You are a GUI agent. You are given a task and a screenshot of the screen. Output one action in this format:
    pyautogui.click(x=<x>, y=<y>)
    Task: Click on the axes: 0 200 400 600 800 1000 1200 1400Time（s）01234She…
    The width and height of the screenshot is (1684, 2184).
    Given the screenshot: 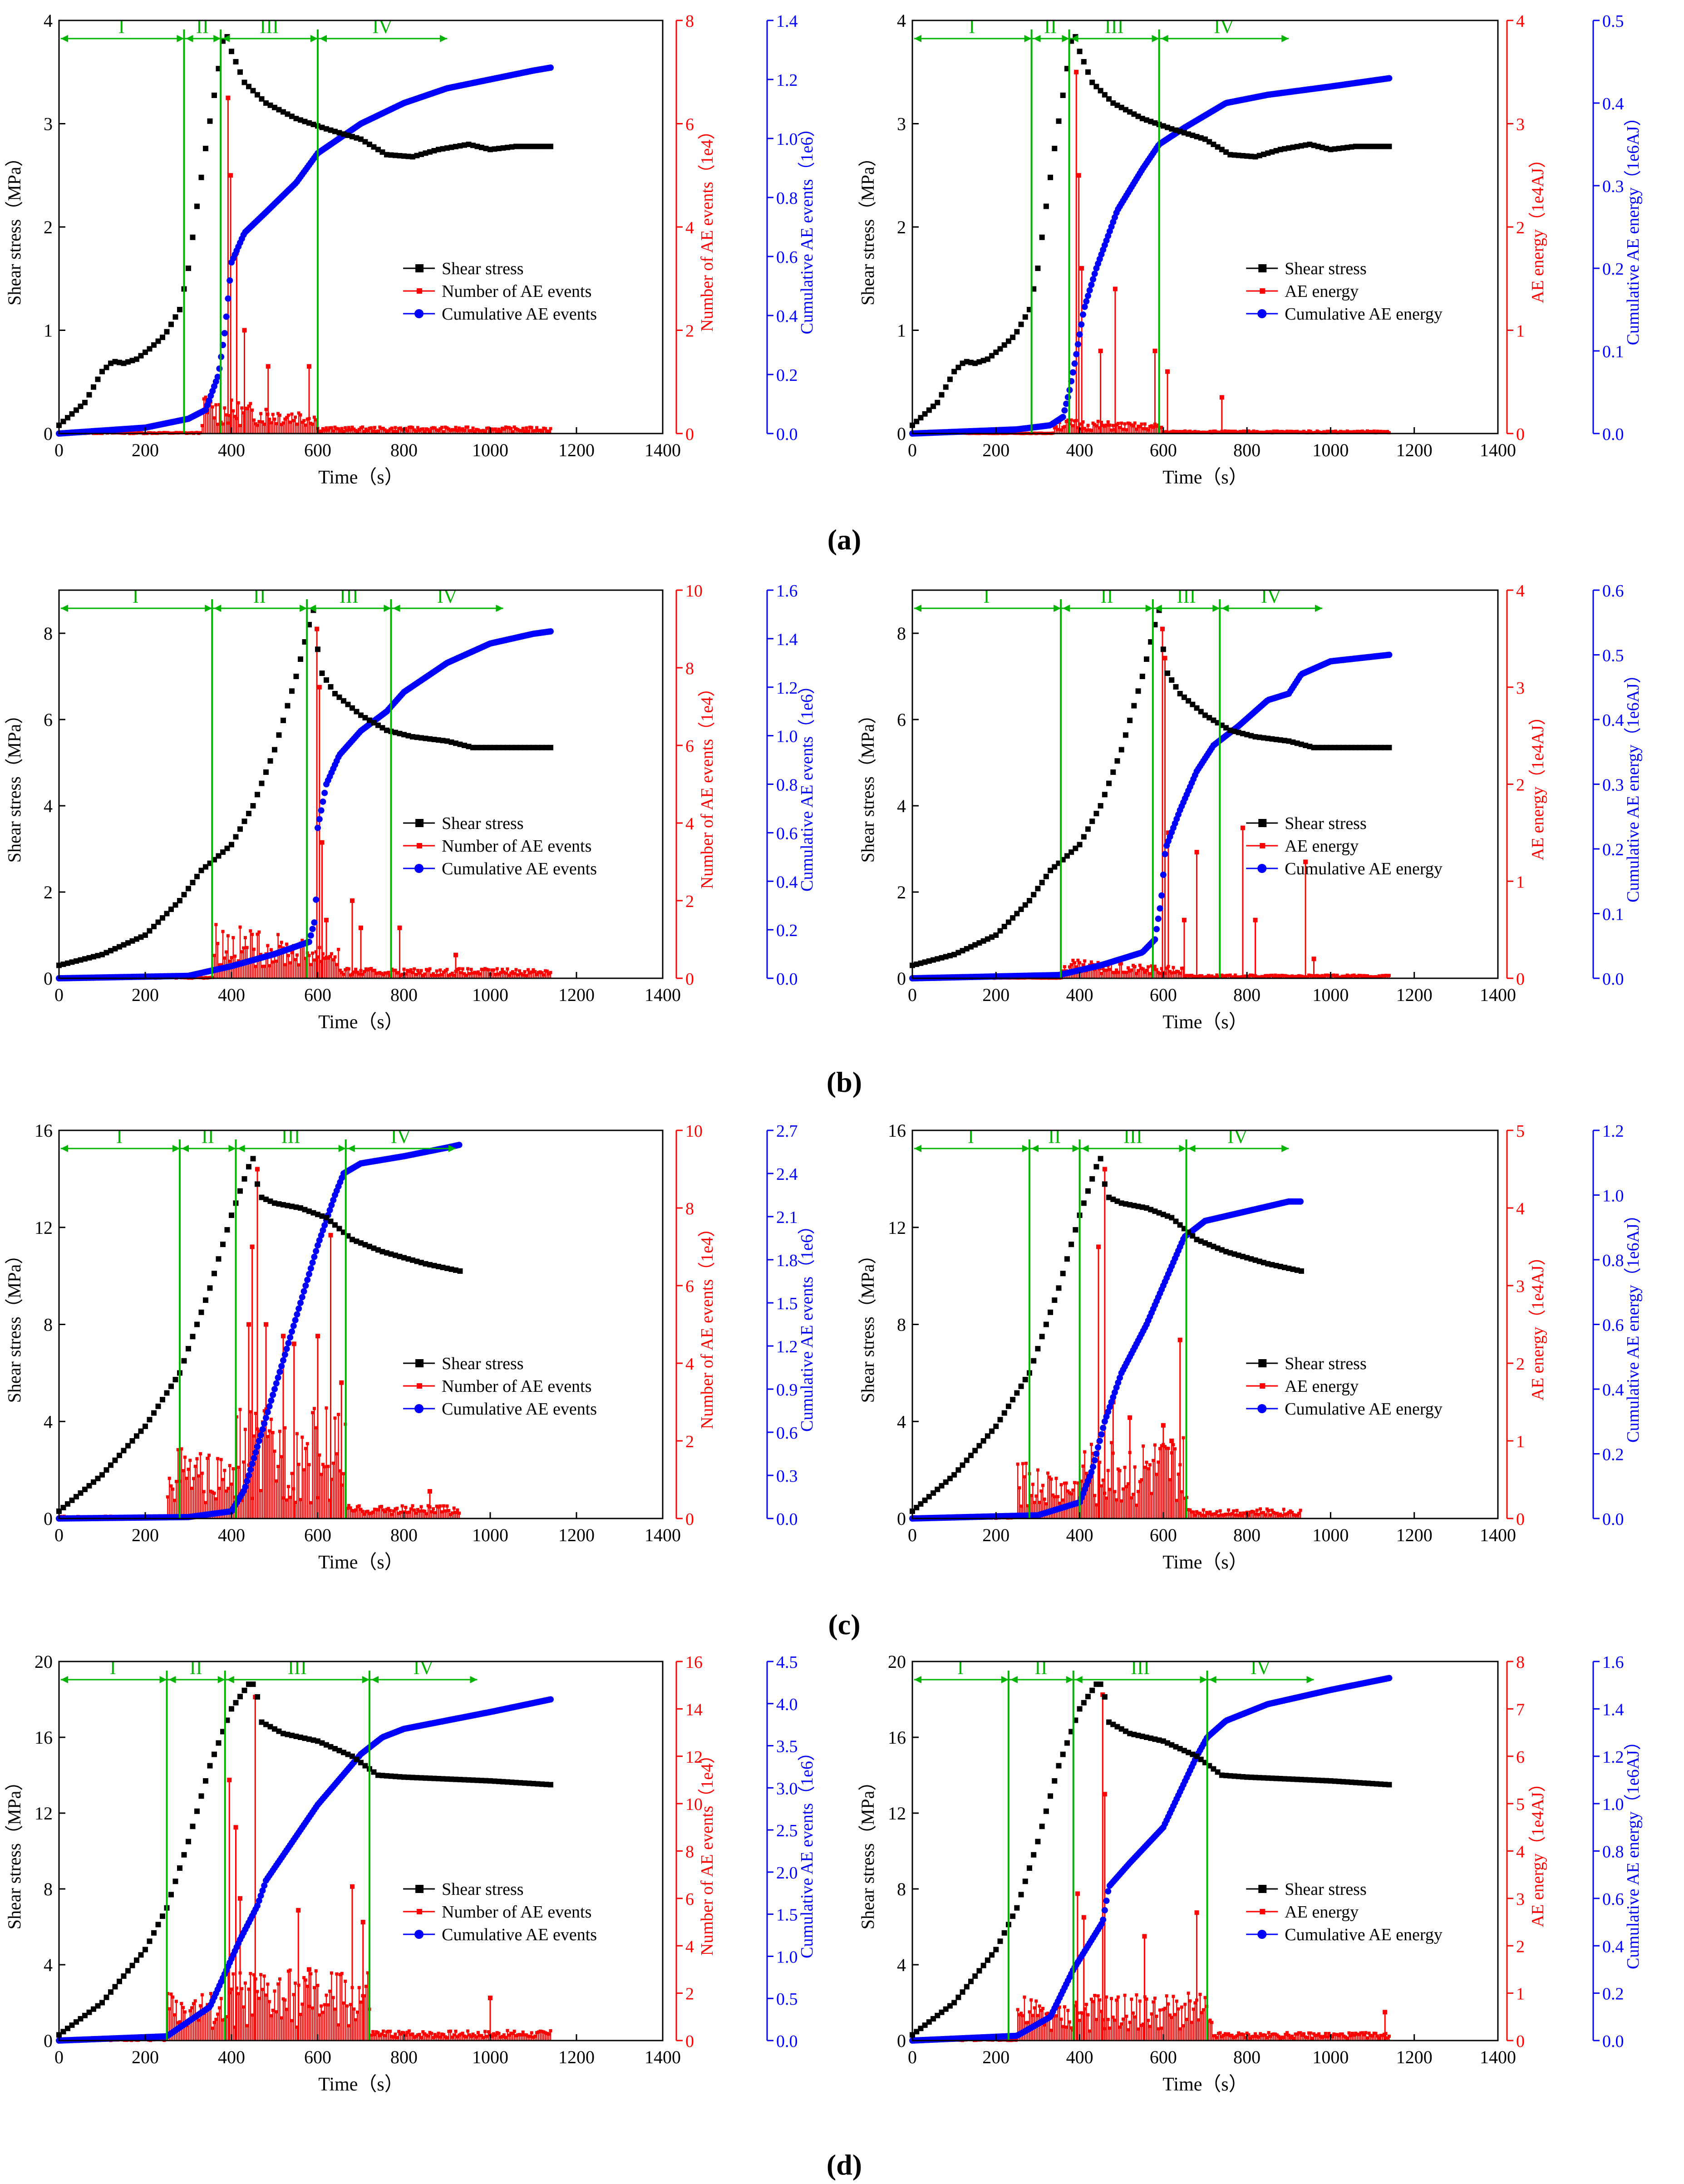 What is the action you would take?
    pyautogui.click(x=411, y=249)
    